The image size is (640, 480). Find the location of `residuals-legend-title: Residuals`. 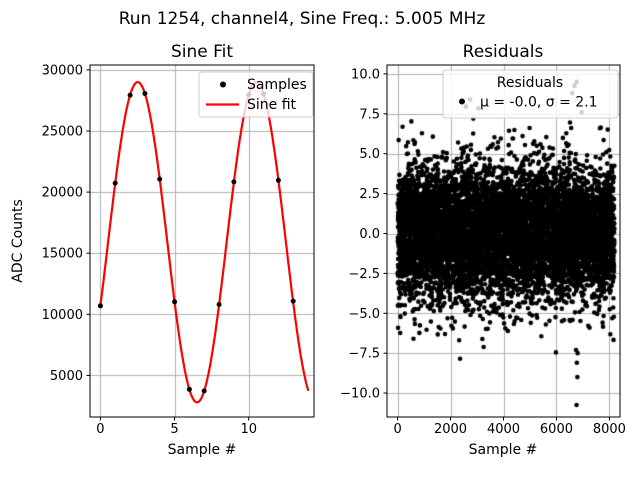

residuals-legend-title: Residuals is located at coordinates (530, 83).